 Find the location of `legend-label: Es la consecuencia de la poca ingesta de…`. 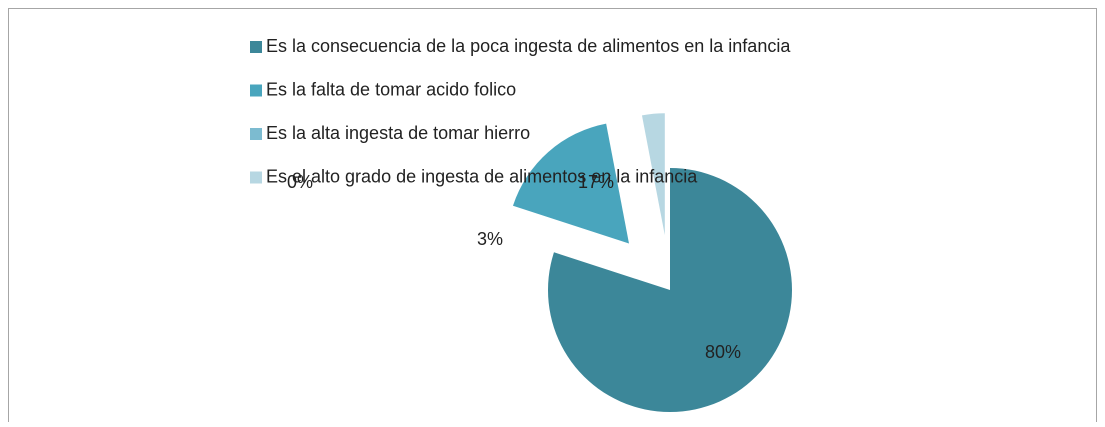

legend-label: Es la consecuencia de la poca ingesta de… is located at coordinates (528, 46).